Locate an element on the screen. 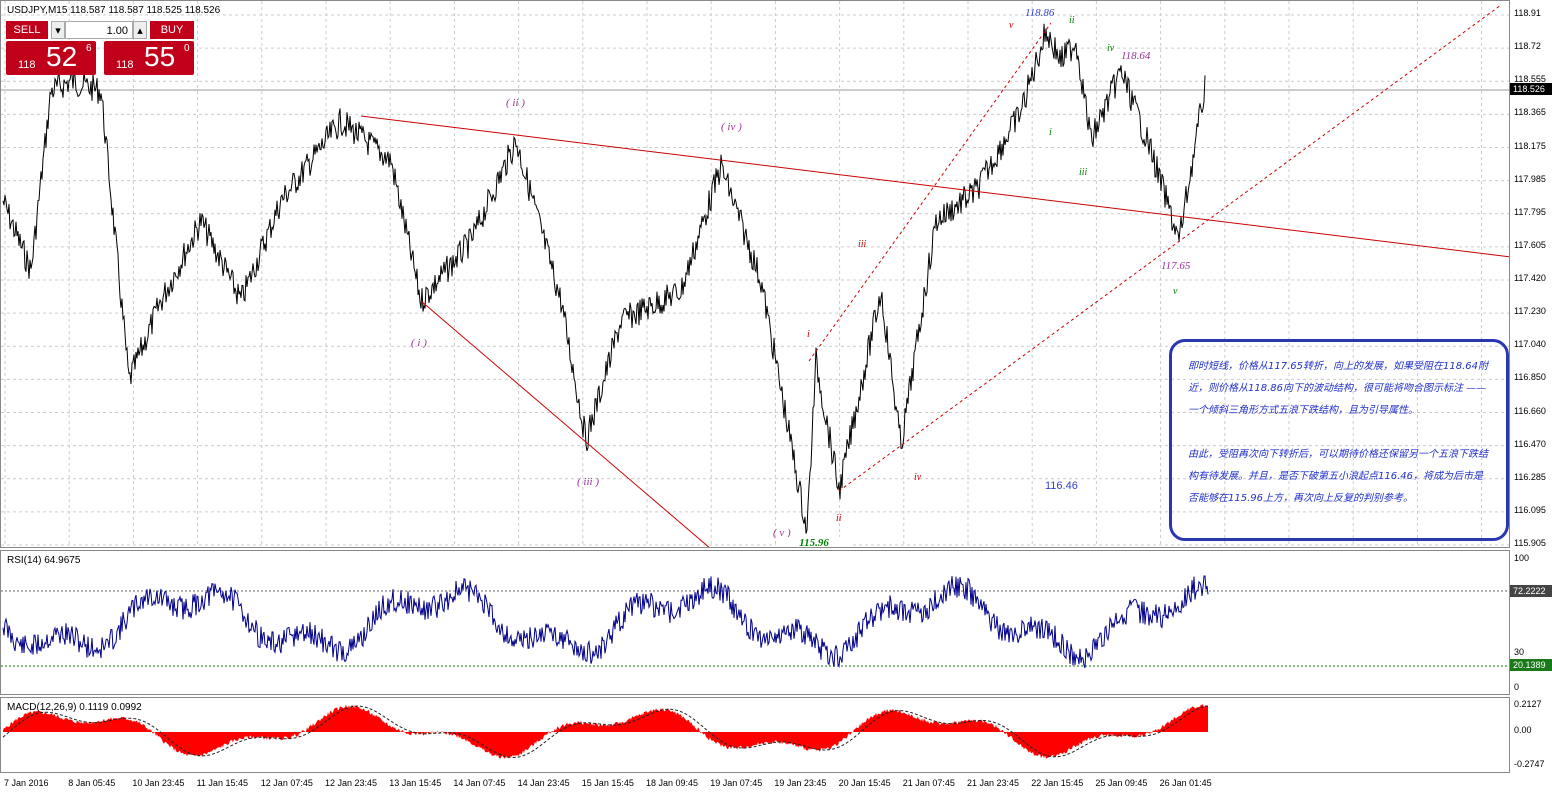  price-tick-label: 118.72 is located at coordinates (1527, 46).